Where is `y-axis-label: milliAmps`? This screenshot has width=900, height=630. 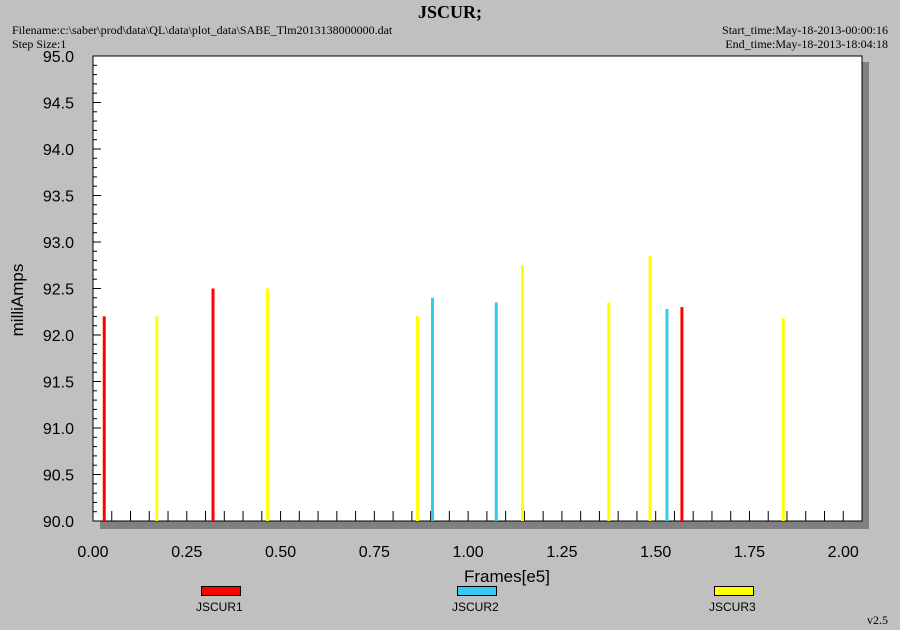 y-axis-label: milliAmps is located at coordinates (17, 300).